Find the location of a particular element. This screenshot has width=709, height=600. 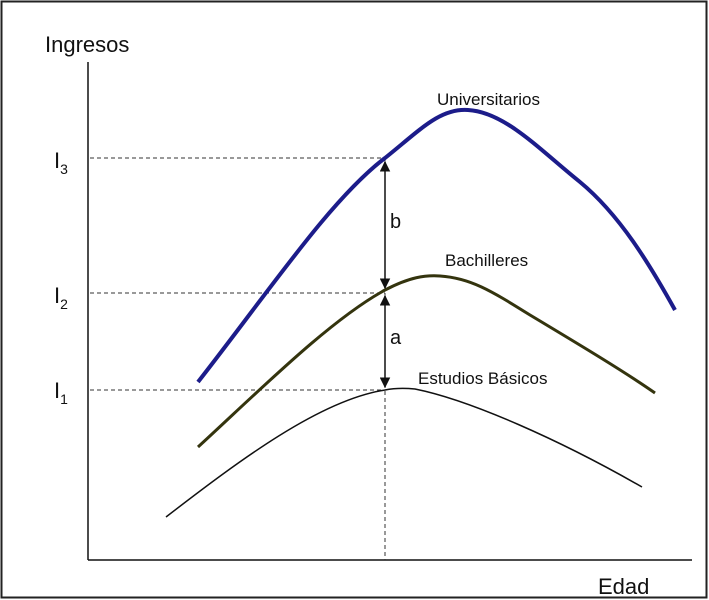

x-axis-label: Edad is located at coordinates (623, 586).